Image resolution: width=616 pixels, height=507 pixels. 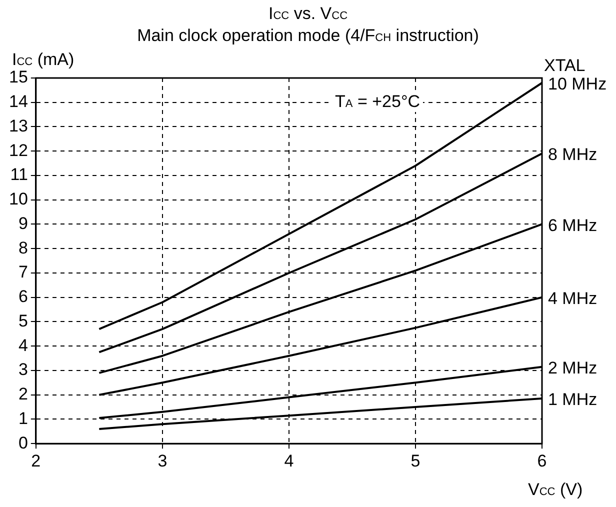 What do you see at coordinates (19, 174) in the screenshot?
I see `y-tick-label: 11` at bounding box center [19, 174].